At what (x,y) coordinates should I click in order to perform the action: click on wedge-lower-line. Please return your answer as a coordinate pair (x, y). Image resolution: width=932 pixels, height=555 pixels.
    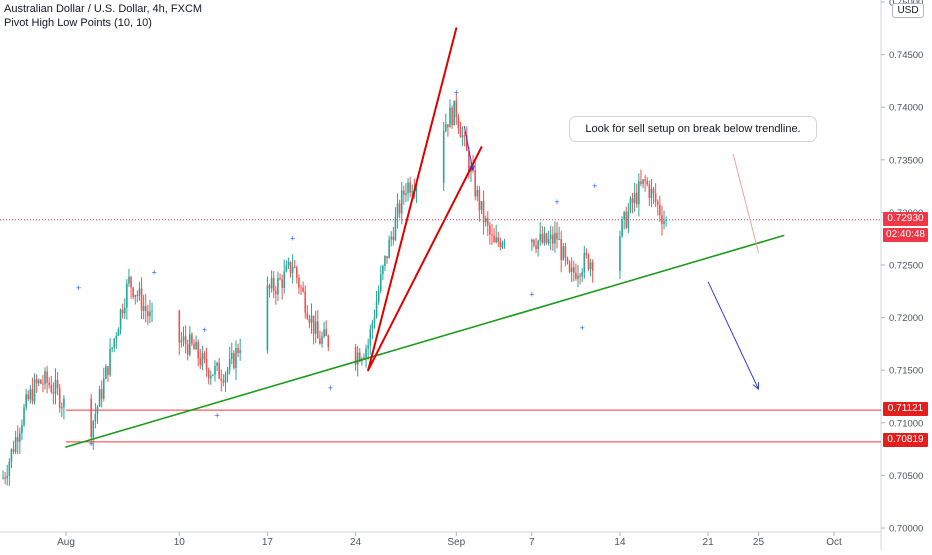
    Looking at the image, I should click on (425, 259).